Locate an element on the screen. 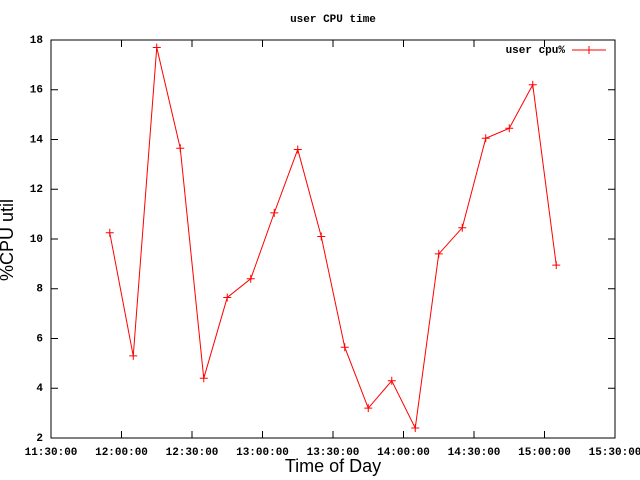  x-tick-label: 13:00:00 is located at coordinates (262, 453).